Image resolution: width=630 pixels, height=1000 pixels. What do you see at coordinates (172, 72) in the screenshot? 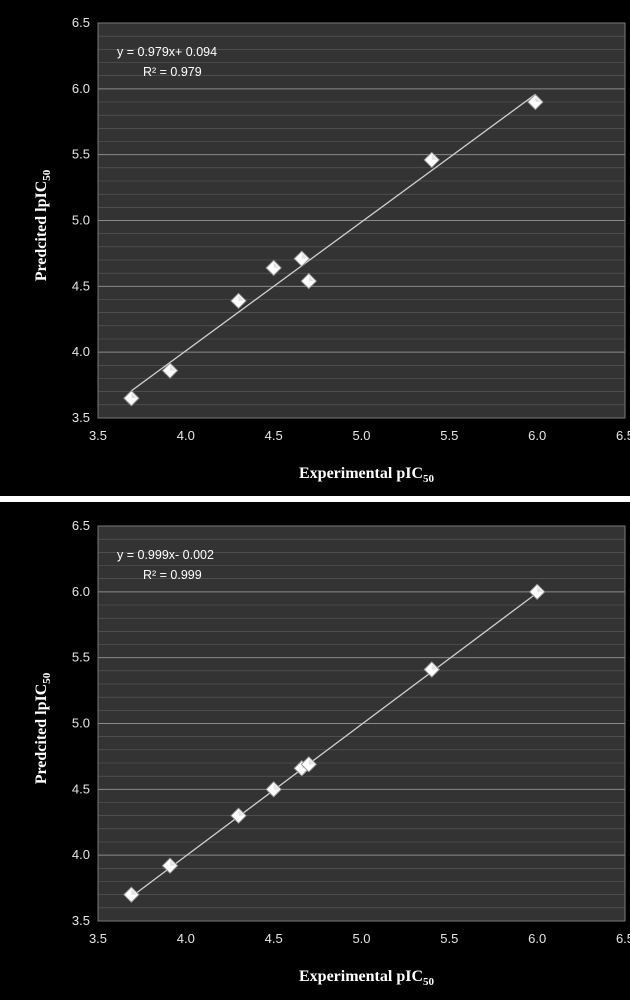
I see `r-squared-label: R² = 0.979` at bounding box center [172, 72].